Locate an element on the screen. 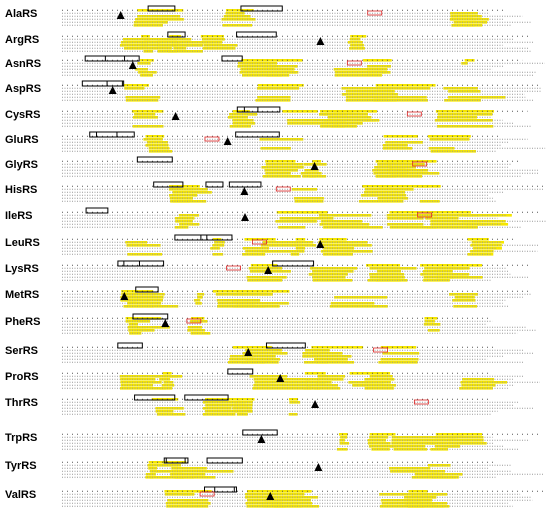 Image resolution: width=550 pixels, height=524 pixels. panel-label: ArgRS is located at coordinates (22, 40).